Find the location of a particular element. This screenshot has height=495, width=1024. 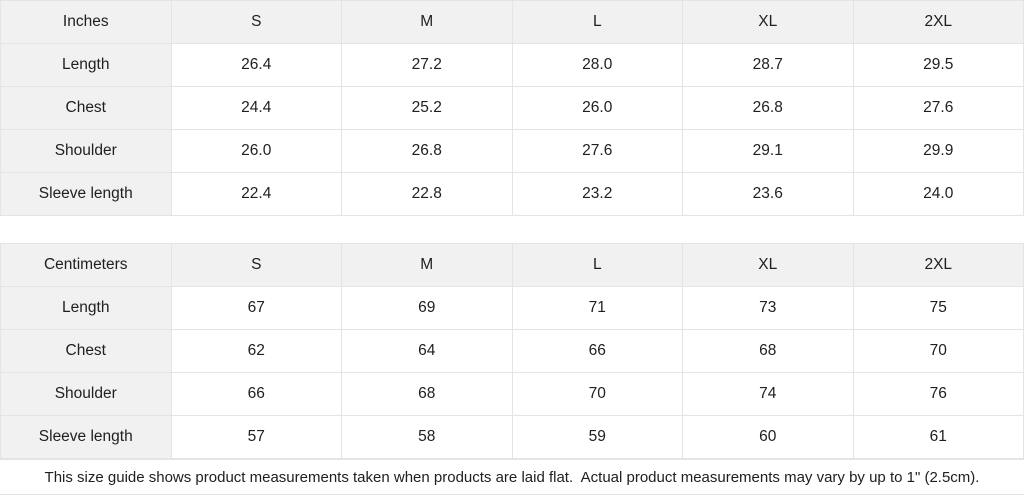

table-header-row: Centimeters S M L XL 2XL is located at coordinates (512, 265).